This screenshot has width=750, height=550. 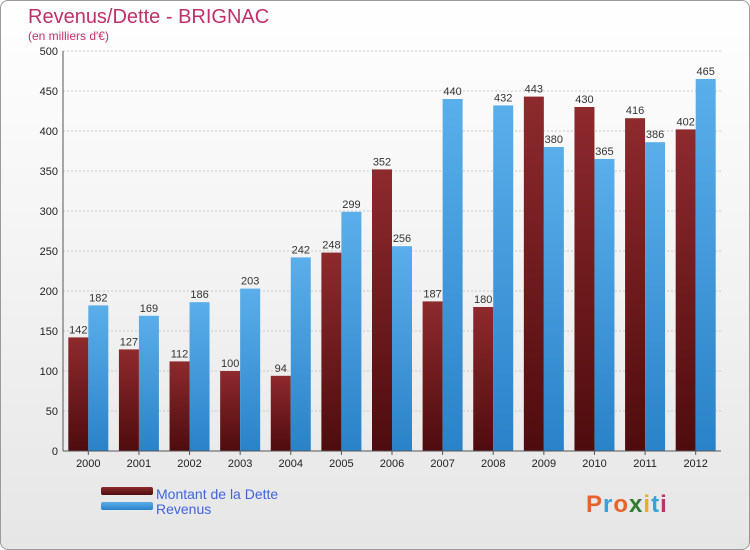 What do you see at coordinates (49, 332) in the screenshot?
I see `y-tick-label: 150` at bounding box center [49, 332].